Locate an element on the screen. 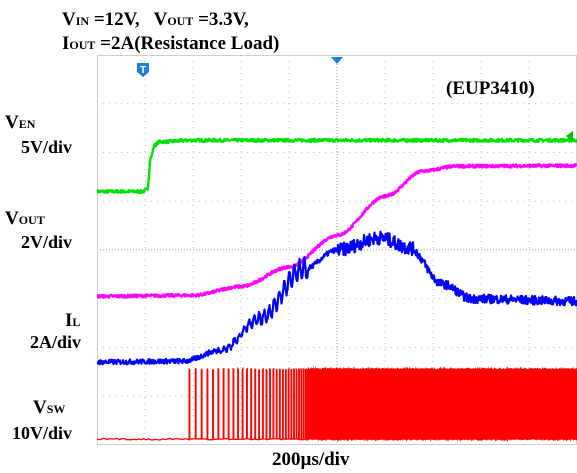 The height and width of the screenshot is (473, 577). ch1-level-arrow-icon is located at coordinates (569, 136).